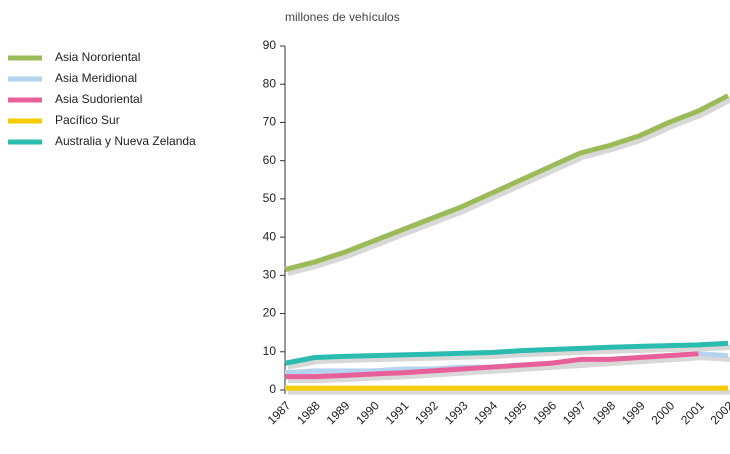 The image size is (730, 454). Describe the element at coordinates (270, 275) in the screenshot. I see `y-tick-label: 30` at that location.